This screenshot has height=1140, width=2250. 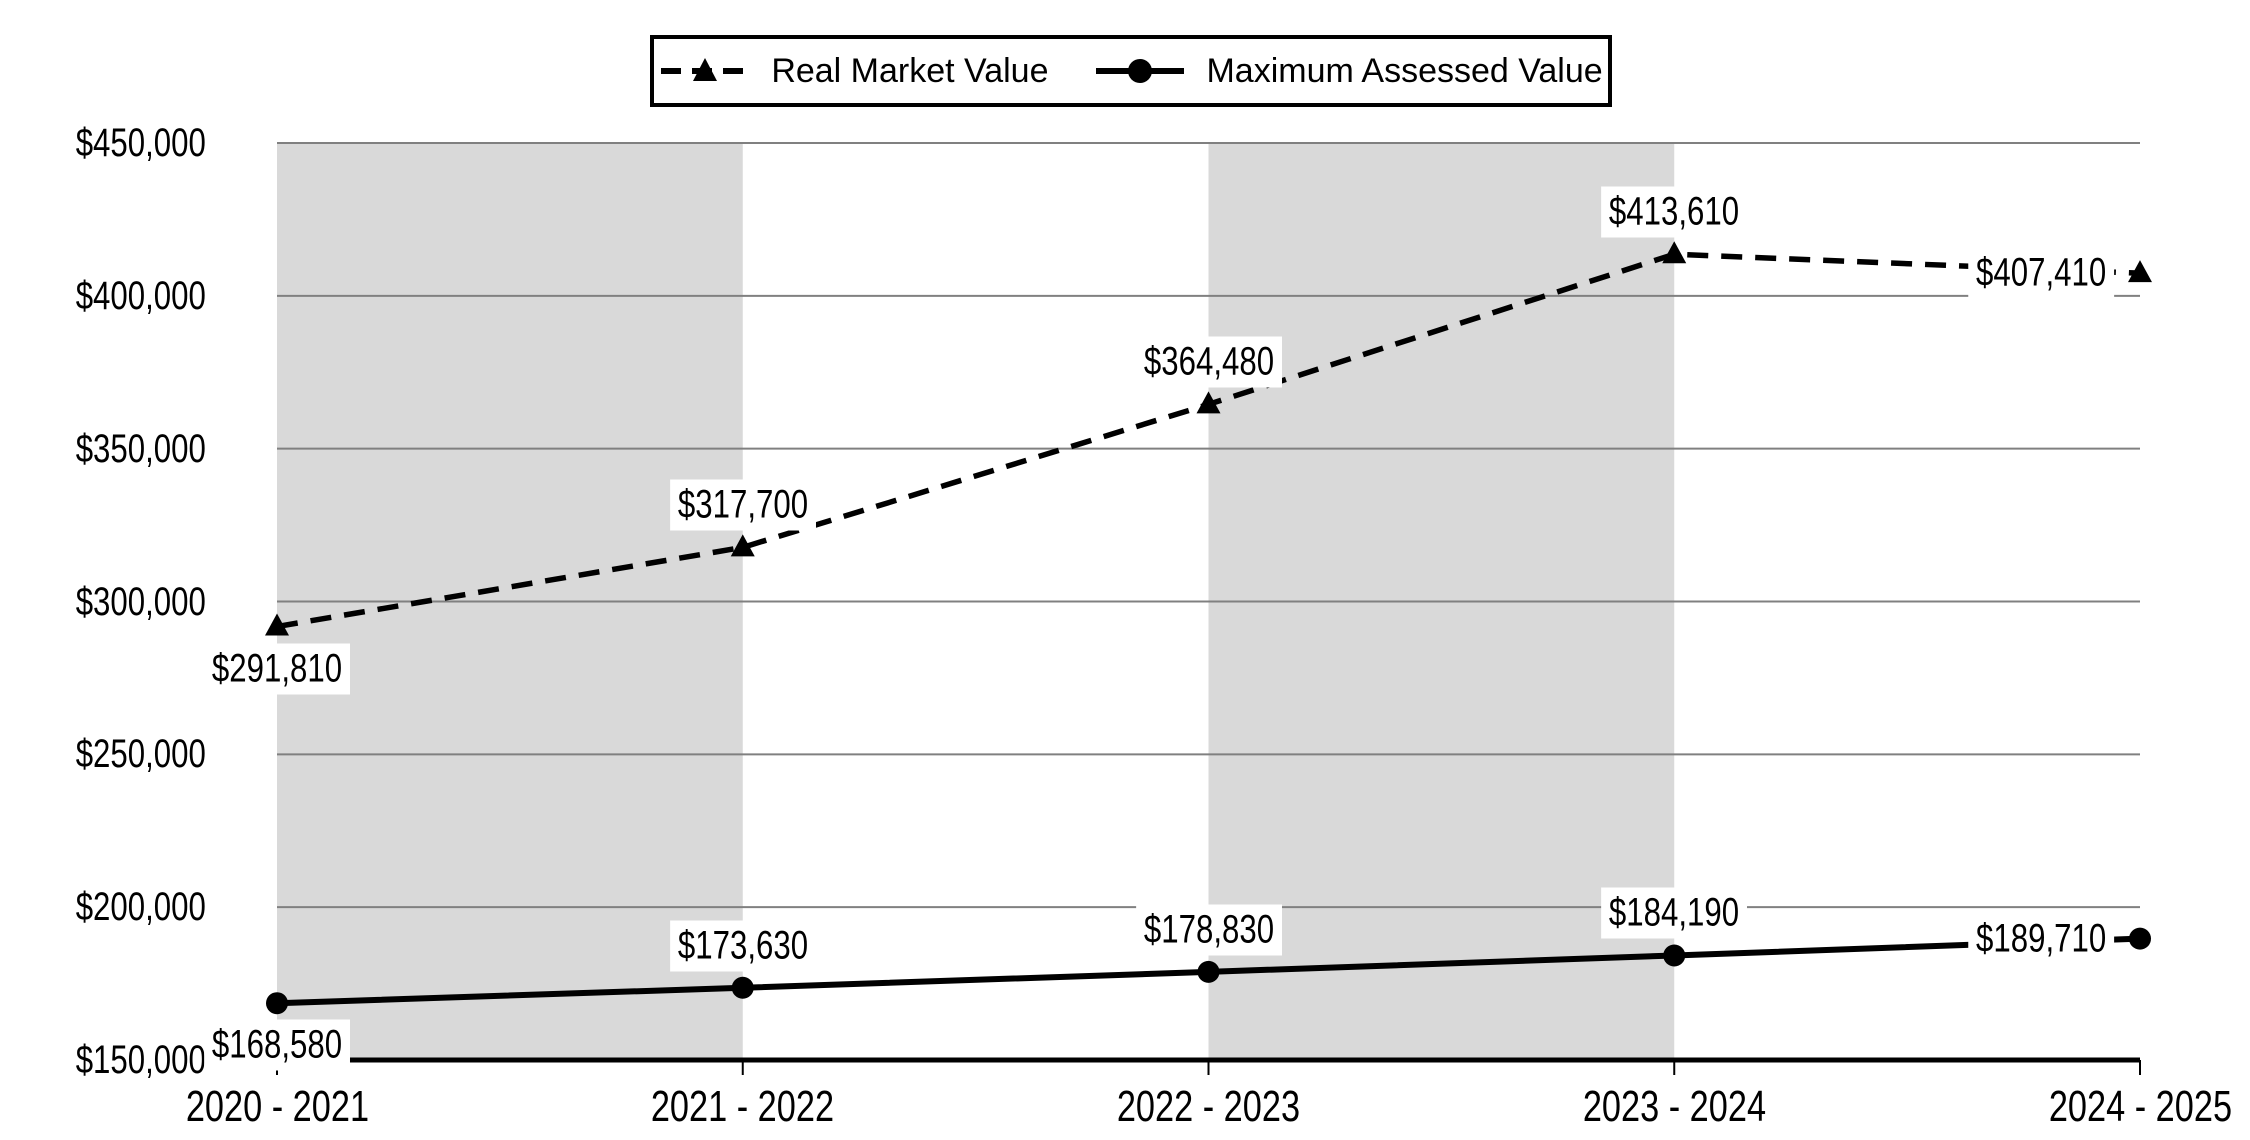 I want to click on legend-item-maximum-assessed-value: Maximum Assessed Value, so click(x=1348, y=71).